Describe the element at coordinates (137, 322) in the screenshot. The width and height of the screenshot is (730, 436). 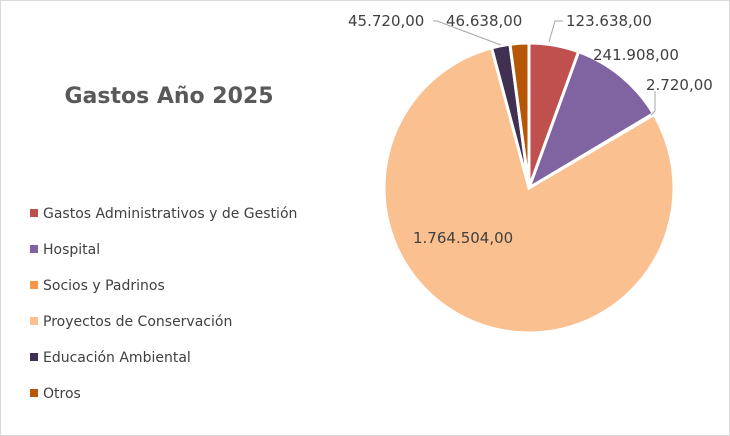
I see `legend-entry: Proyectos de Conservación` at that location.